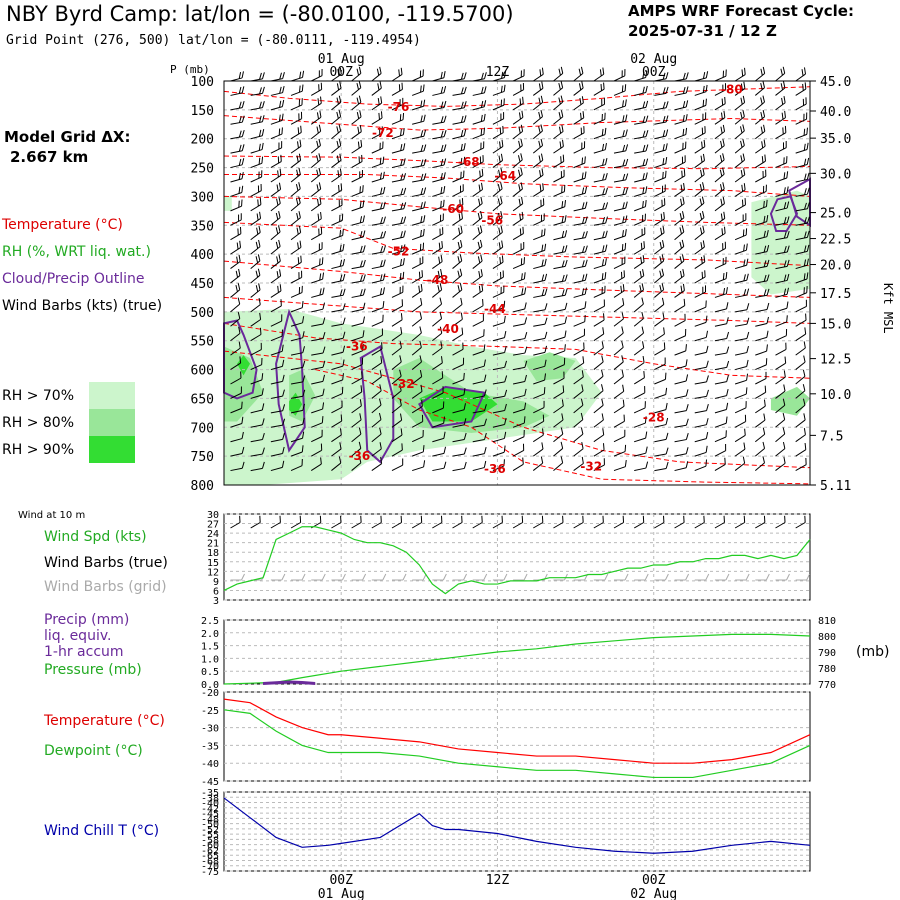  I want to click on height-tick-label: 15.0, so click(835, 324).